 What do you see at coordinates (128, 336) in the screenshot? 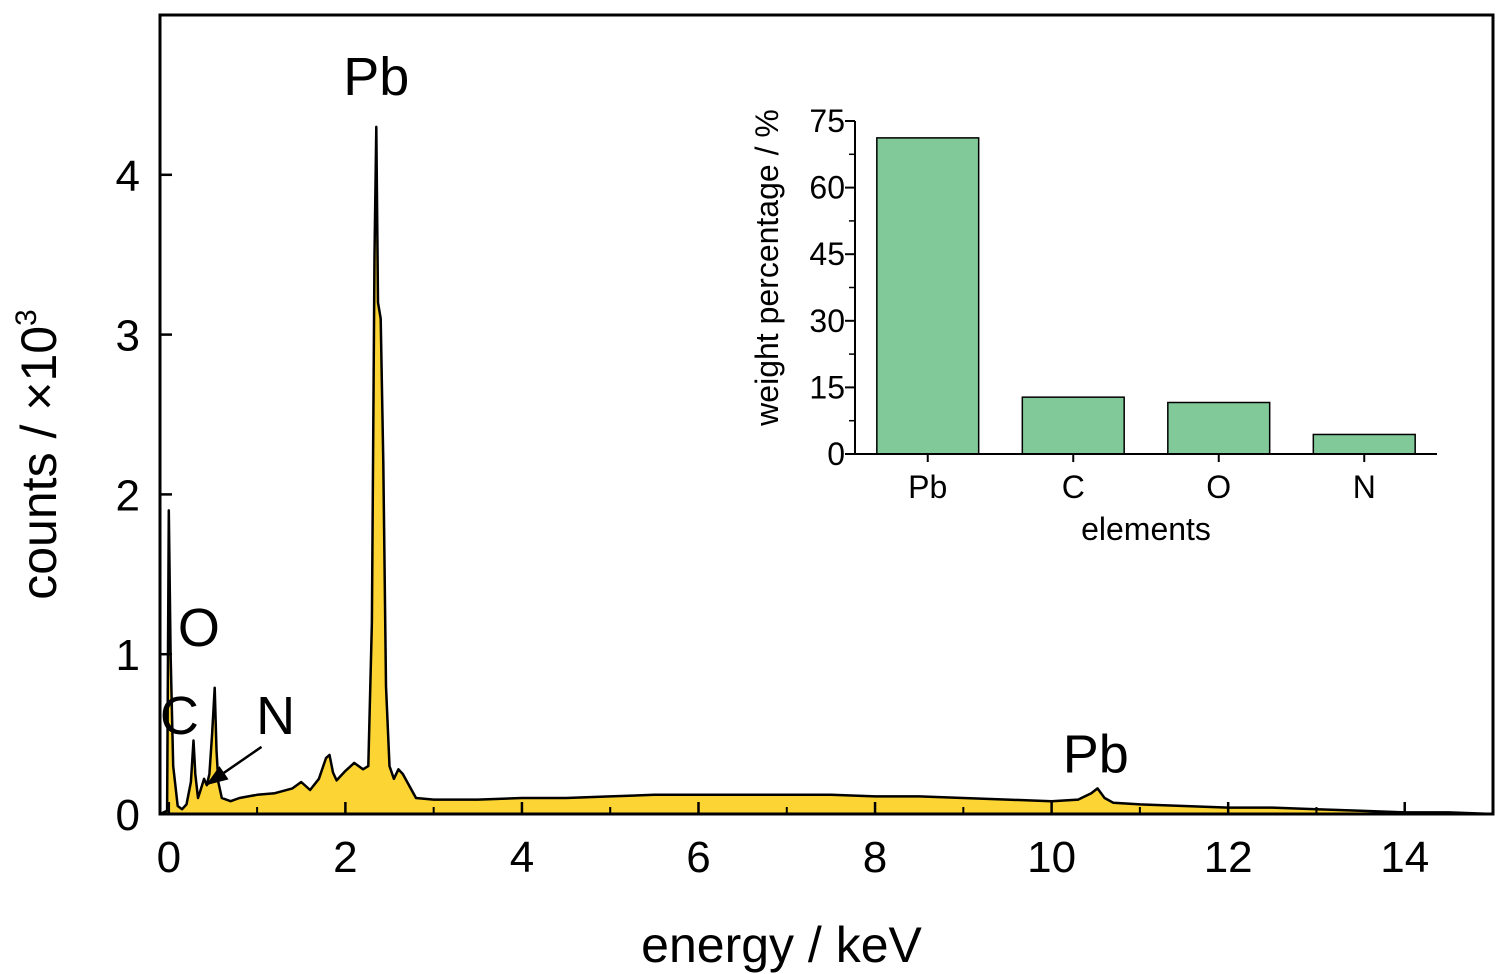
I see `main-y-tick-label: 3` at bounding box center [128, 336].